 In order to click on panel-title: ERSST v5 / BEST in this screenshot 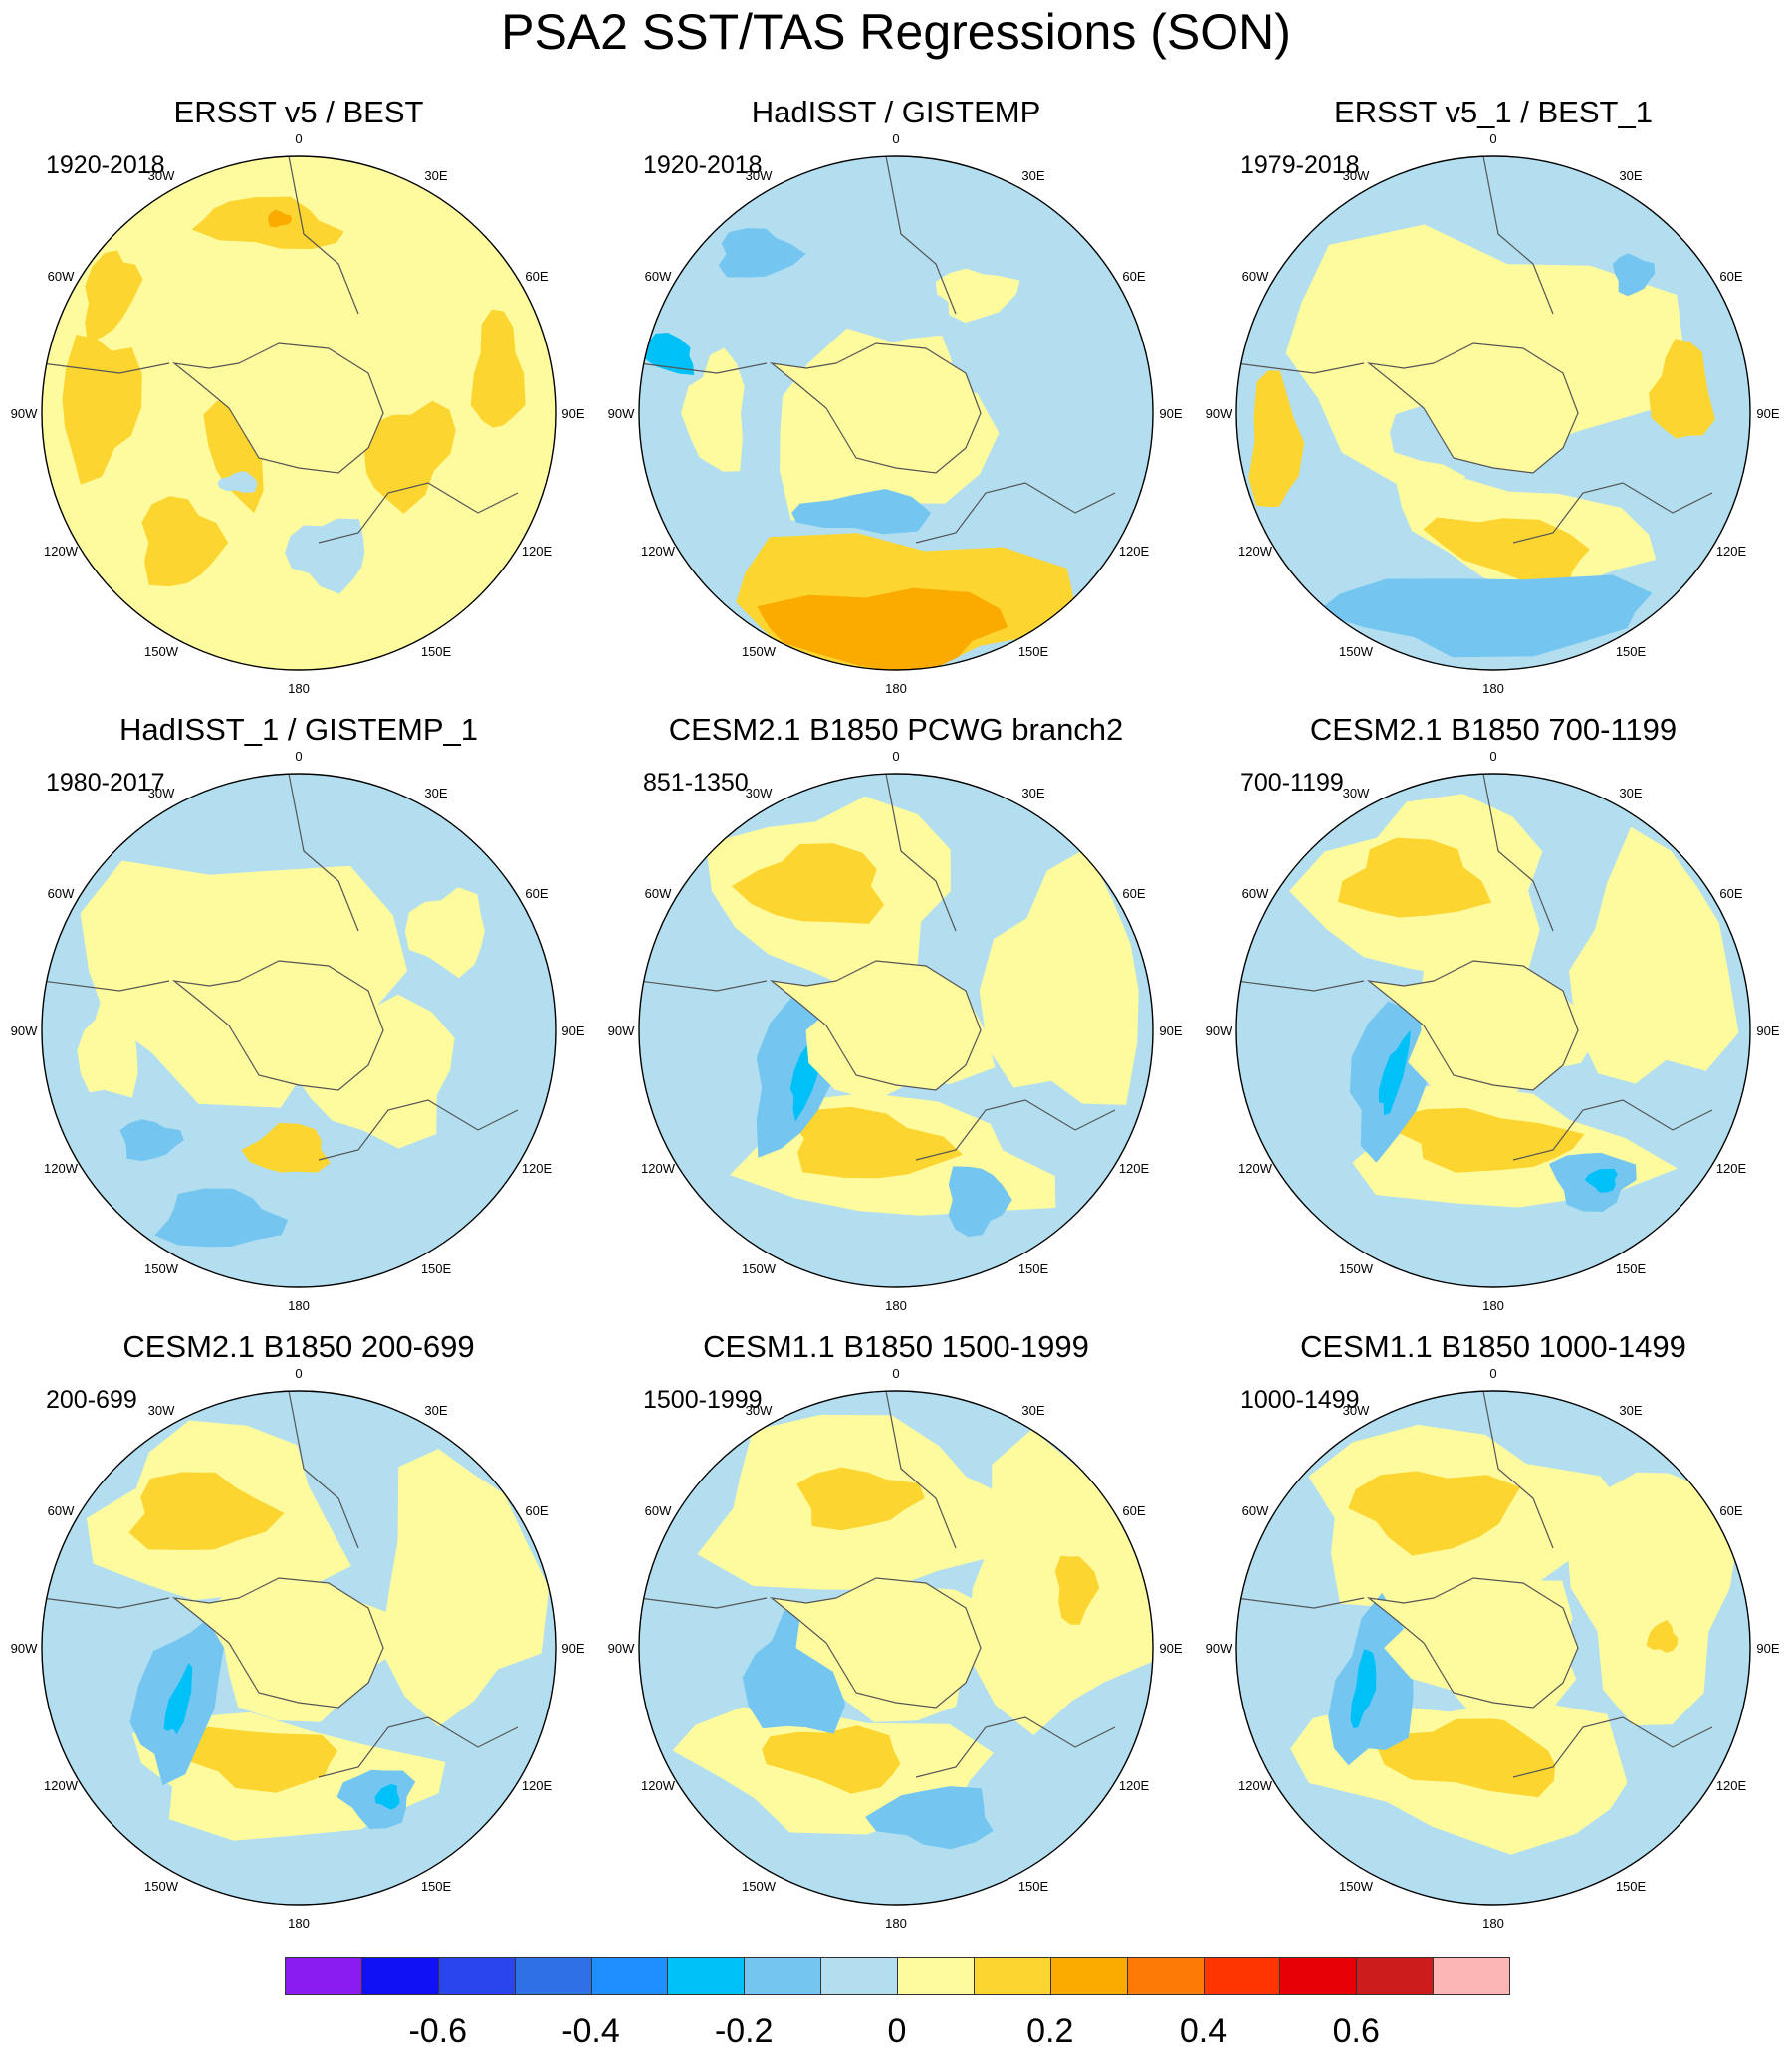, I will do `click(299, 112)`.